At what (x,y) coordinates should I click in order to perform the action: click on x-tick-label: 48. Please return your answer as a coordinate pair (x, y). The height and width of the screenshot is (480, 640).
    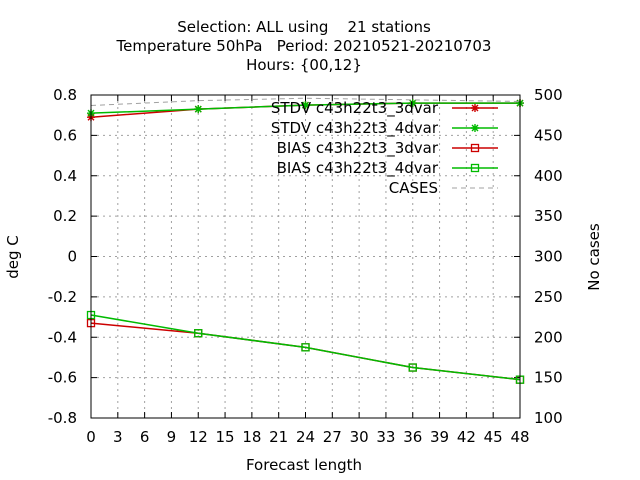
    Looking at the image, I should click on (519, 437).